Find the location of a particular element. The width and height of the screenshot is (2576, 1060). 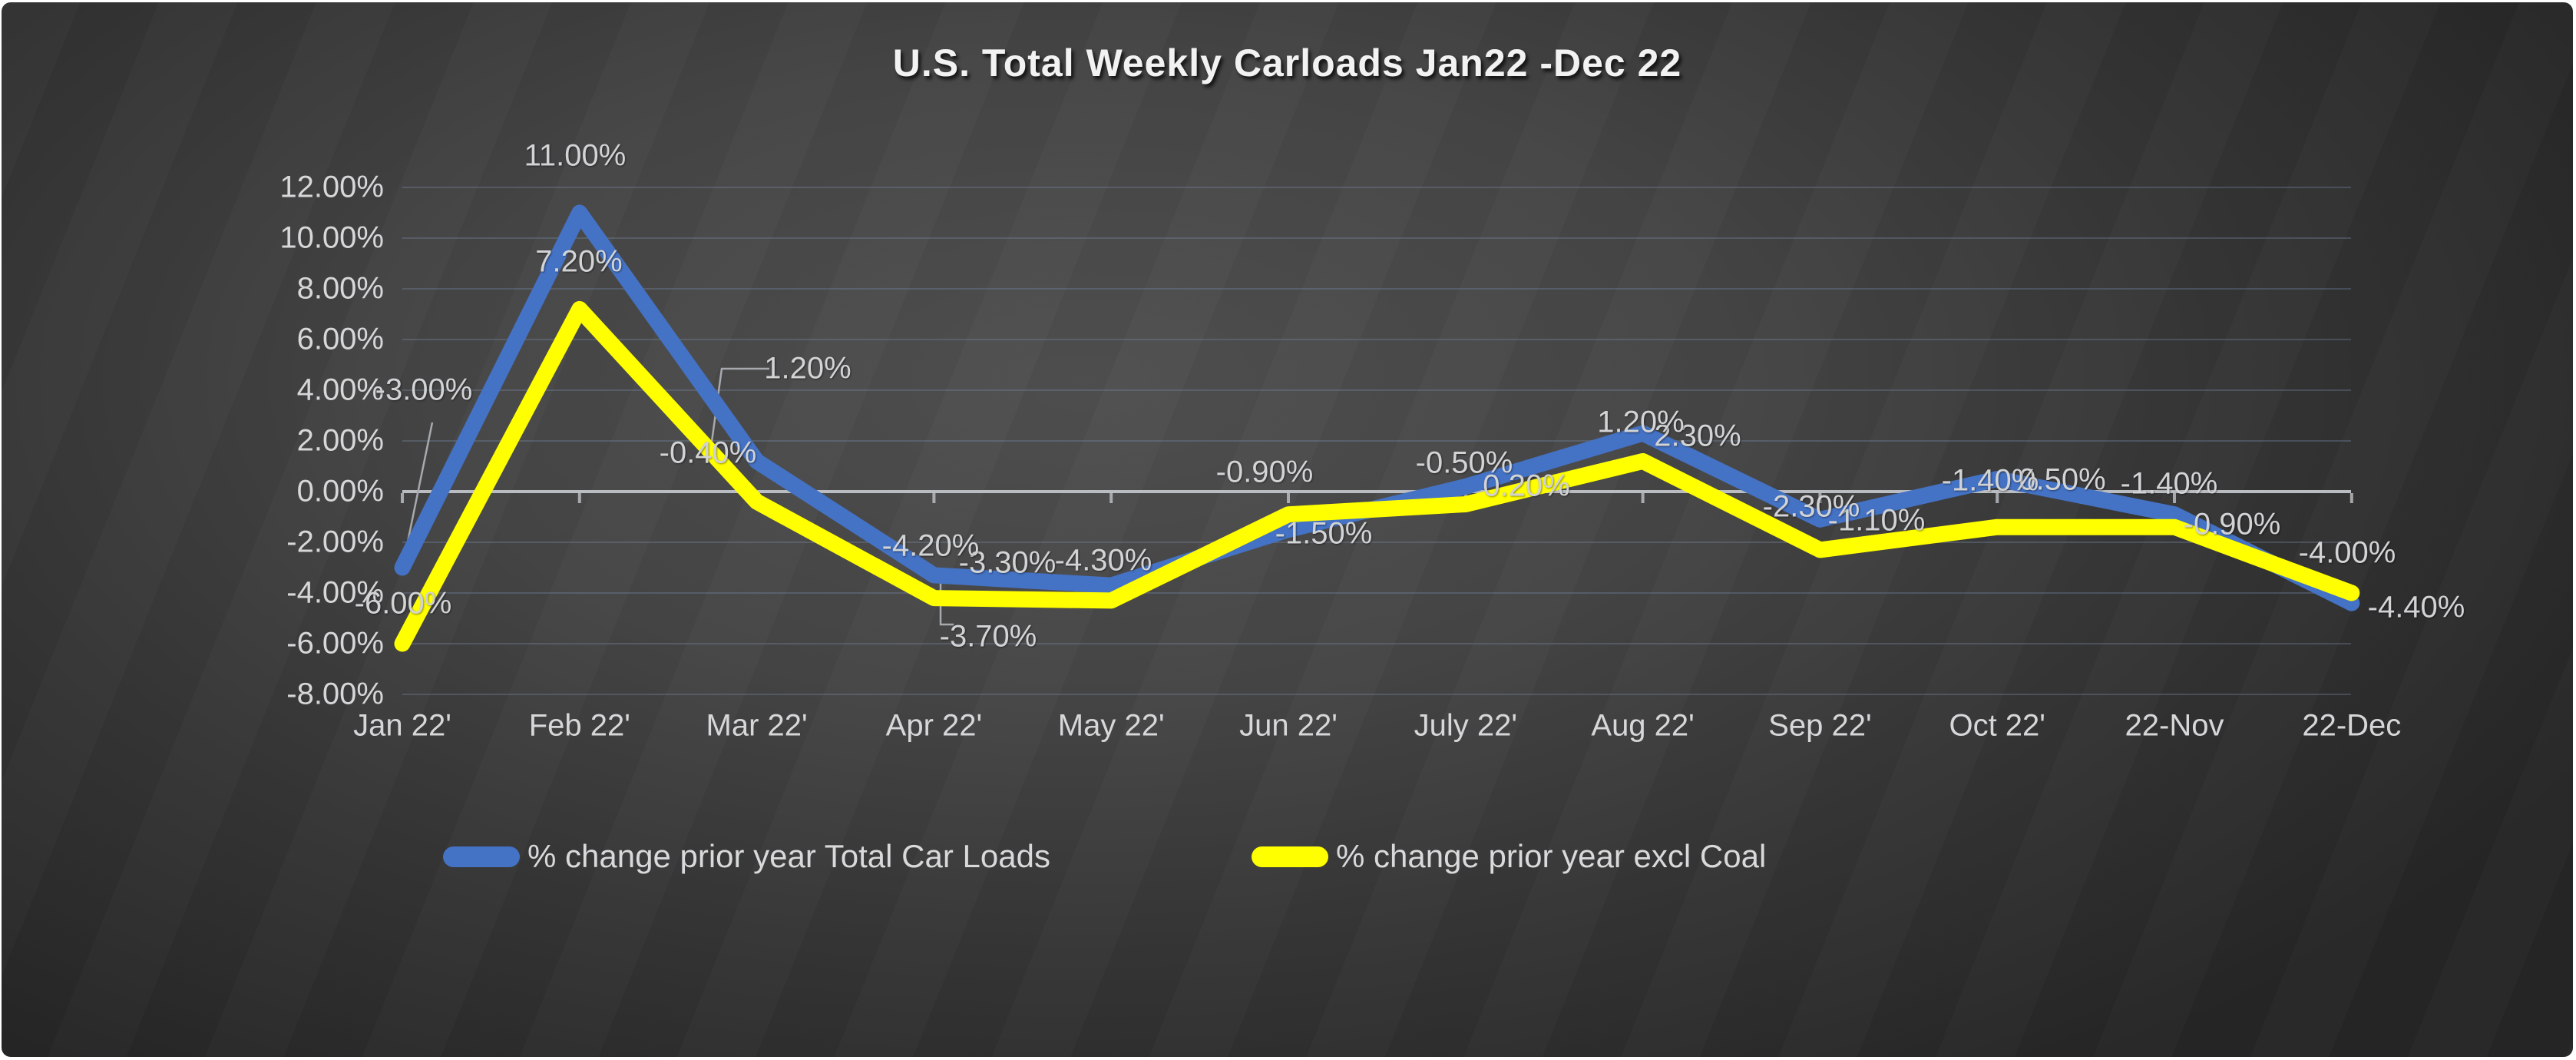

x-axis-label: Sep 22' is located at coordinates (1820, 725).